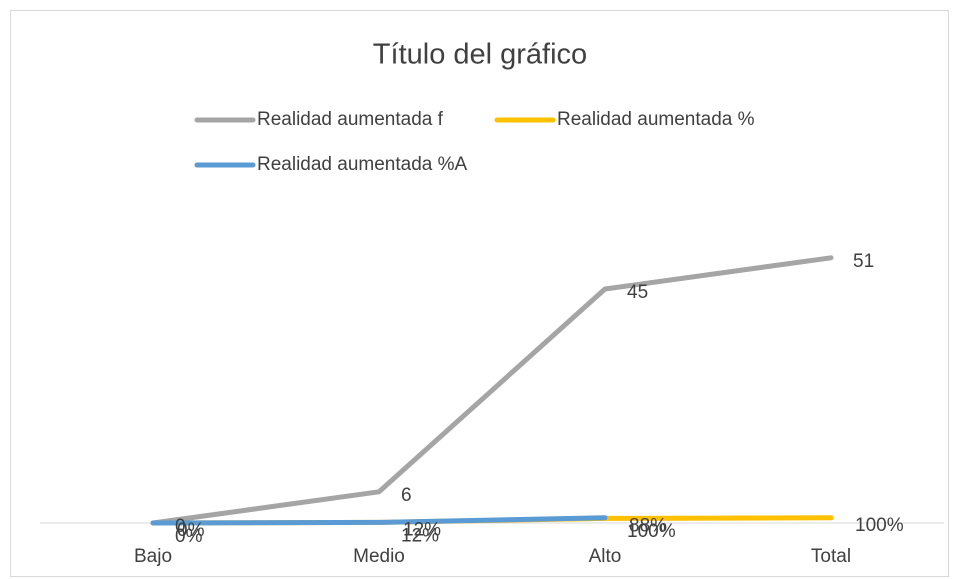  I want to click on chart-title: Título del gráfico, so click(480, 55).